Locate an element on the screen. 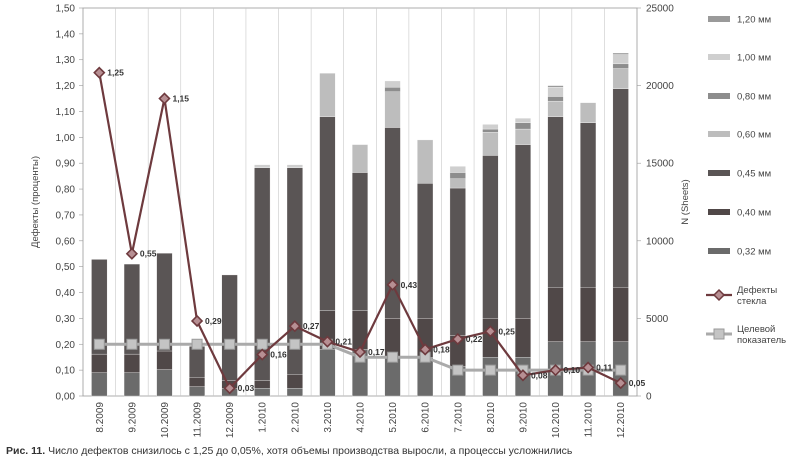 The width and height of the screenshot is (790, 467). defects-data-label: 0,05 is located at coordinates (637, 383).